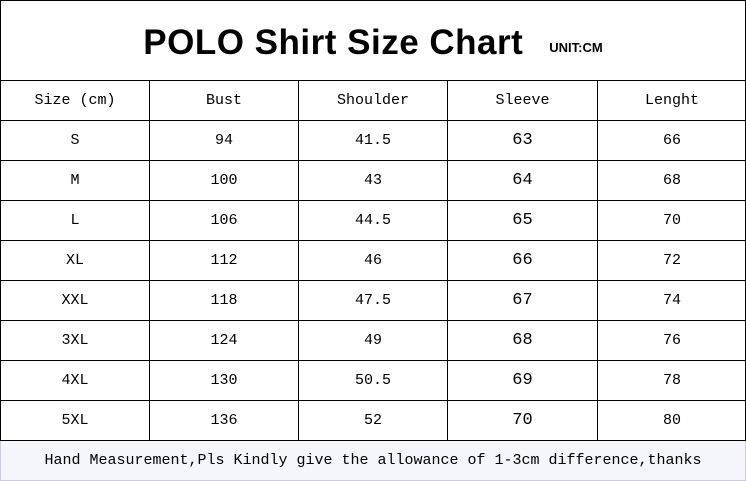 This screenshot has height=481, width=746. I want to click on table-row: L 106 44.5 65 70, so click(373, 220).